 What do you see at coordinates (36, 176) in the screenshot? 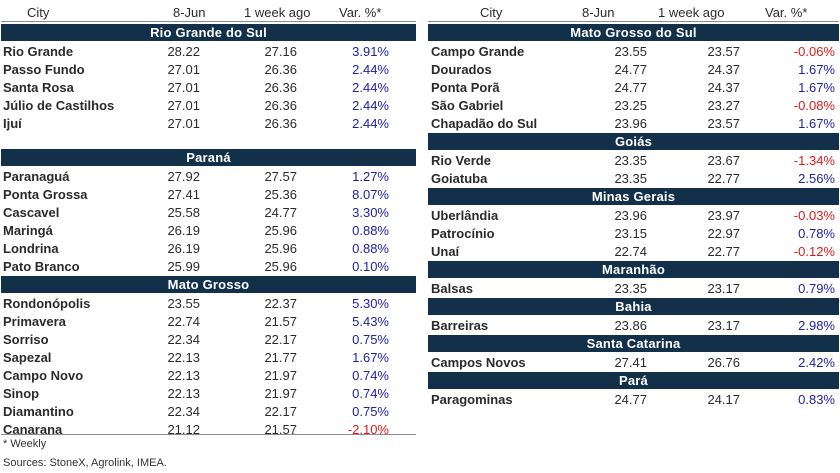
I see `city-name: Paranaguá` at bounding box center [36, 176].